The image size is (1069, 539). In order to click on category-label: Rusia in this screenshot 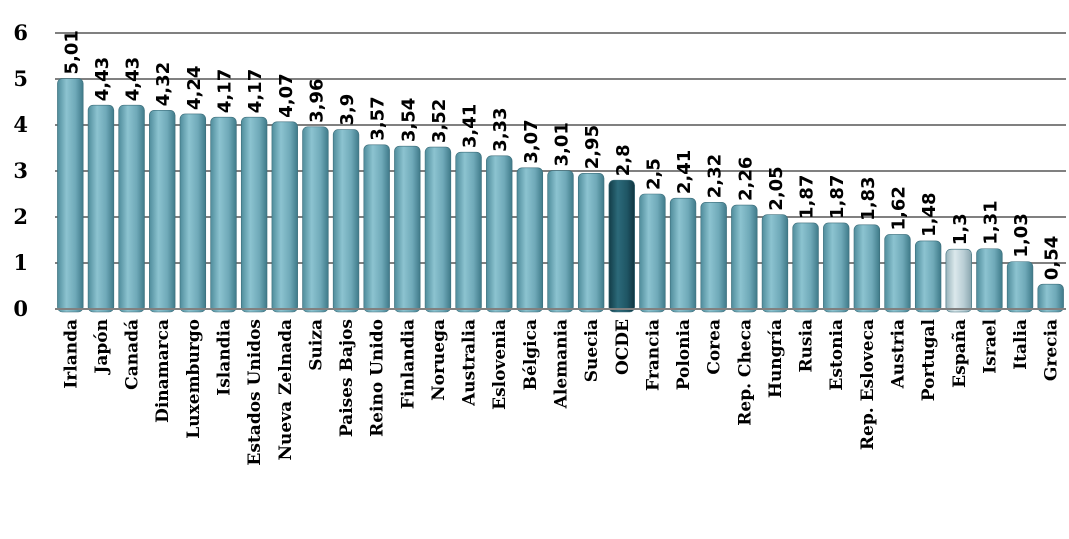, I will do `click(807, 346)`.